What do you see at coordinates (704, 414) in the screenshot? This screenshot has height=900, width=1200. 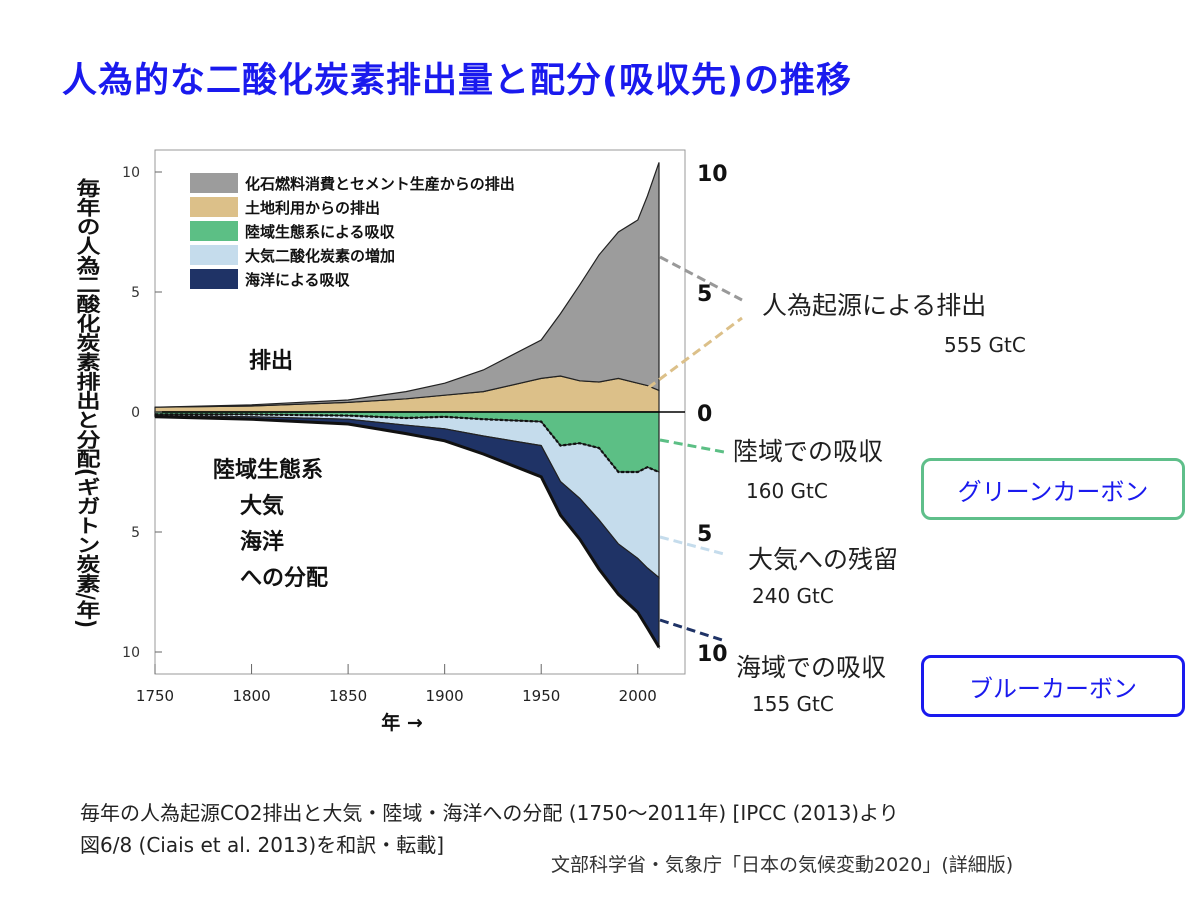 I see `y-tick-label-right: 0` at bounding box center [704, 414].